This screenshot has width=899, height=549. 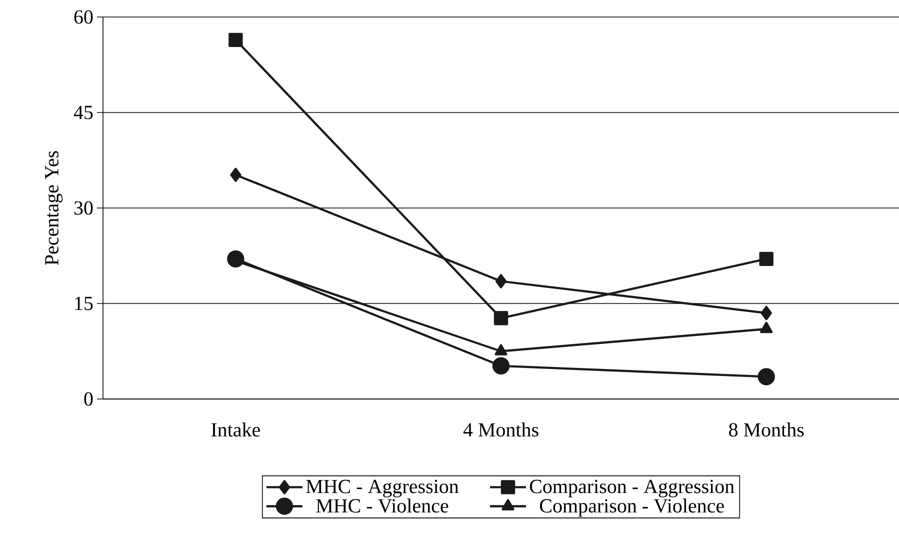 What do you see at coordinates (235, 429) in the screenshot?
I see `x-tick-label: Intake` at bounding box center [235, 429].